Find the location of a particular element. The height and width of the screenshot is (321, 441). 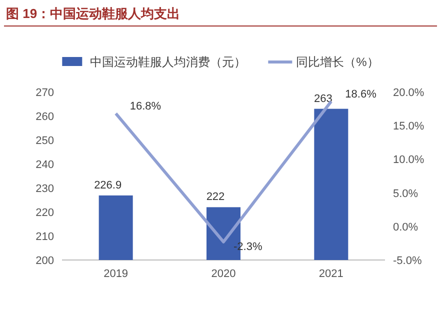

y-tick-label: 250 is located at coordinates (45, 141).